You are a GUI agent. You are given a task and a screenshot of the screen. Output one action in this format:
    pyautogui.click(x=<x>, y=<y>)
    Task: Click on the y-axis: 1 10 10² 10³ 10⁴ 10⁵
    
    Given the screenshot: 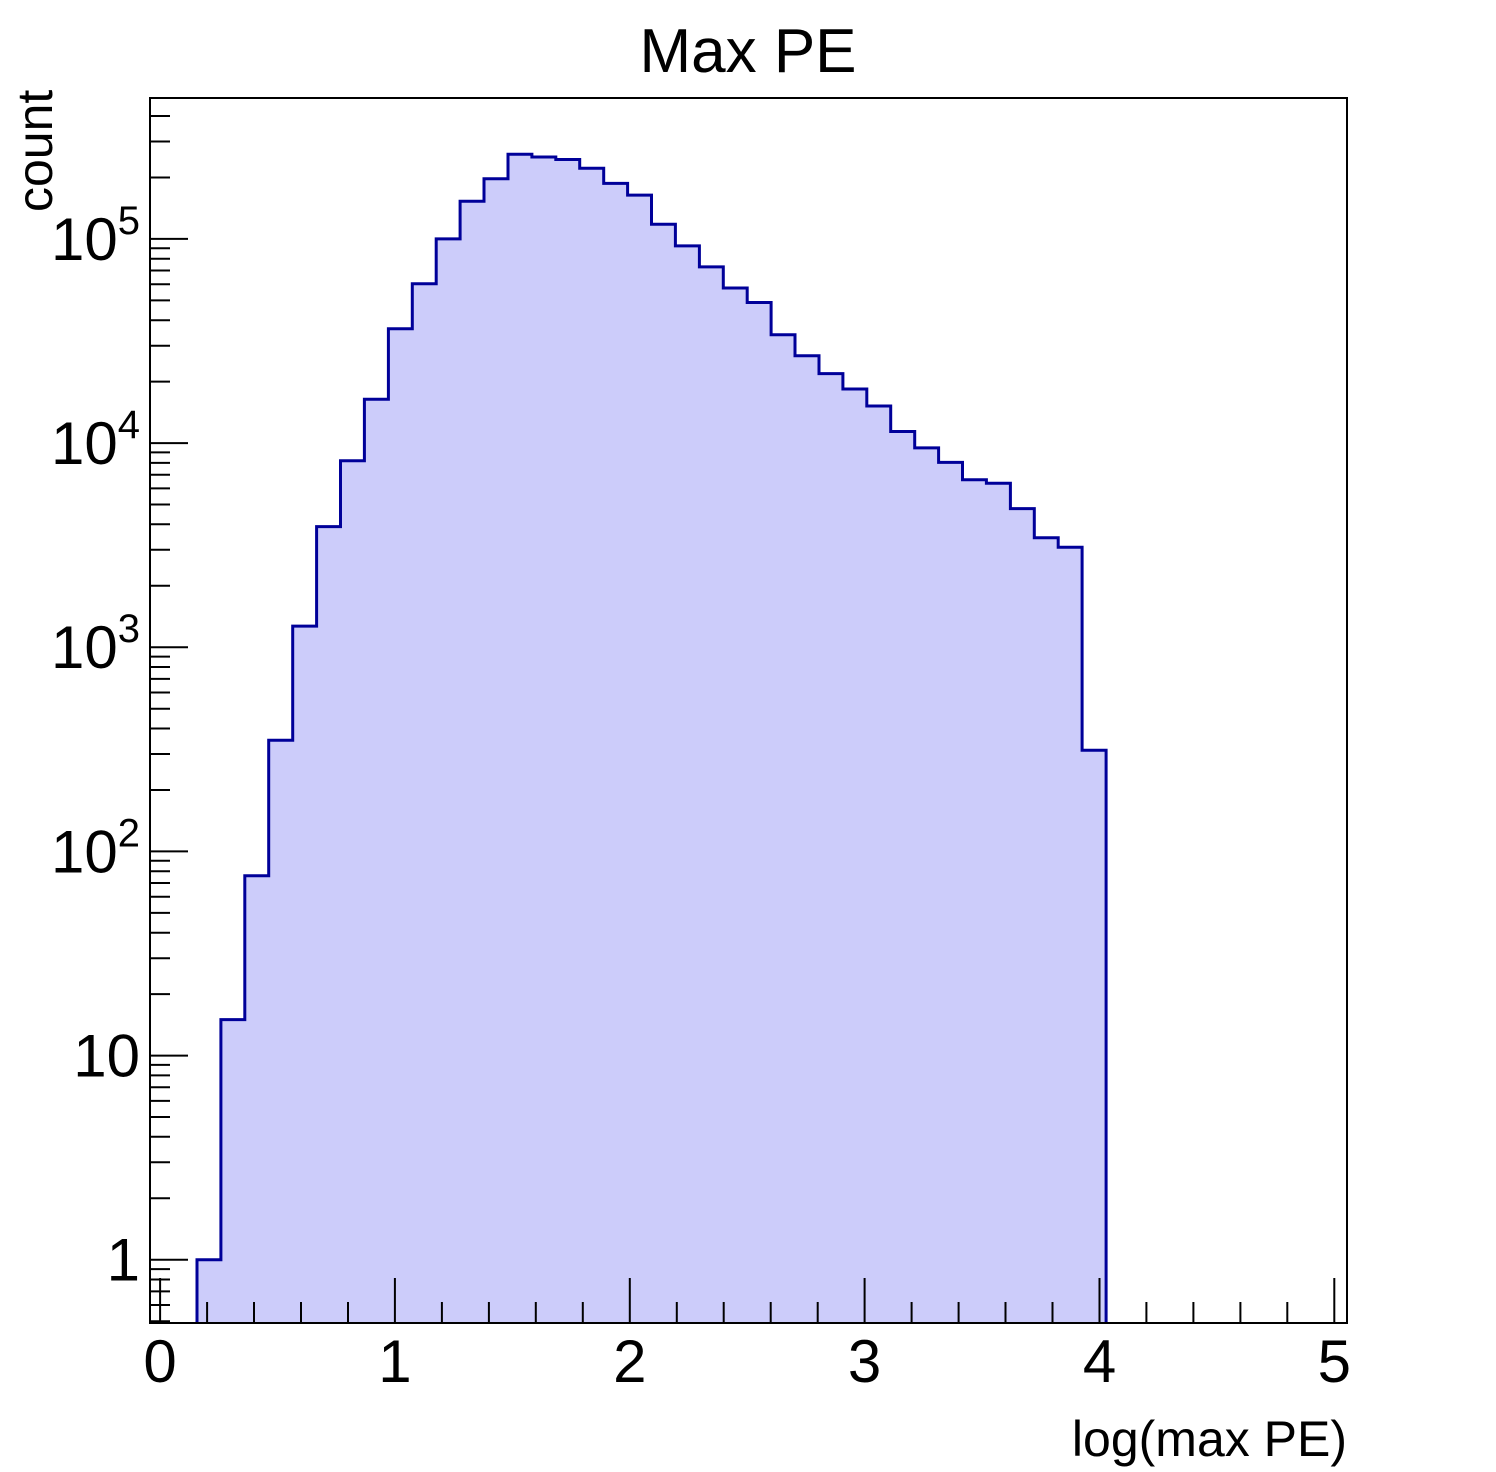 What is the action you would take?
    pyautogui.click(x=119, y=719)
    